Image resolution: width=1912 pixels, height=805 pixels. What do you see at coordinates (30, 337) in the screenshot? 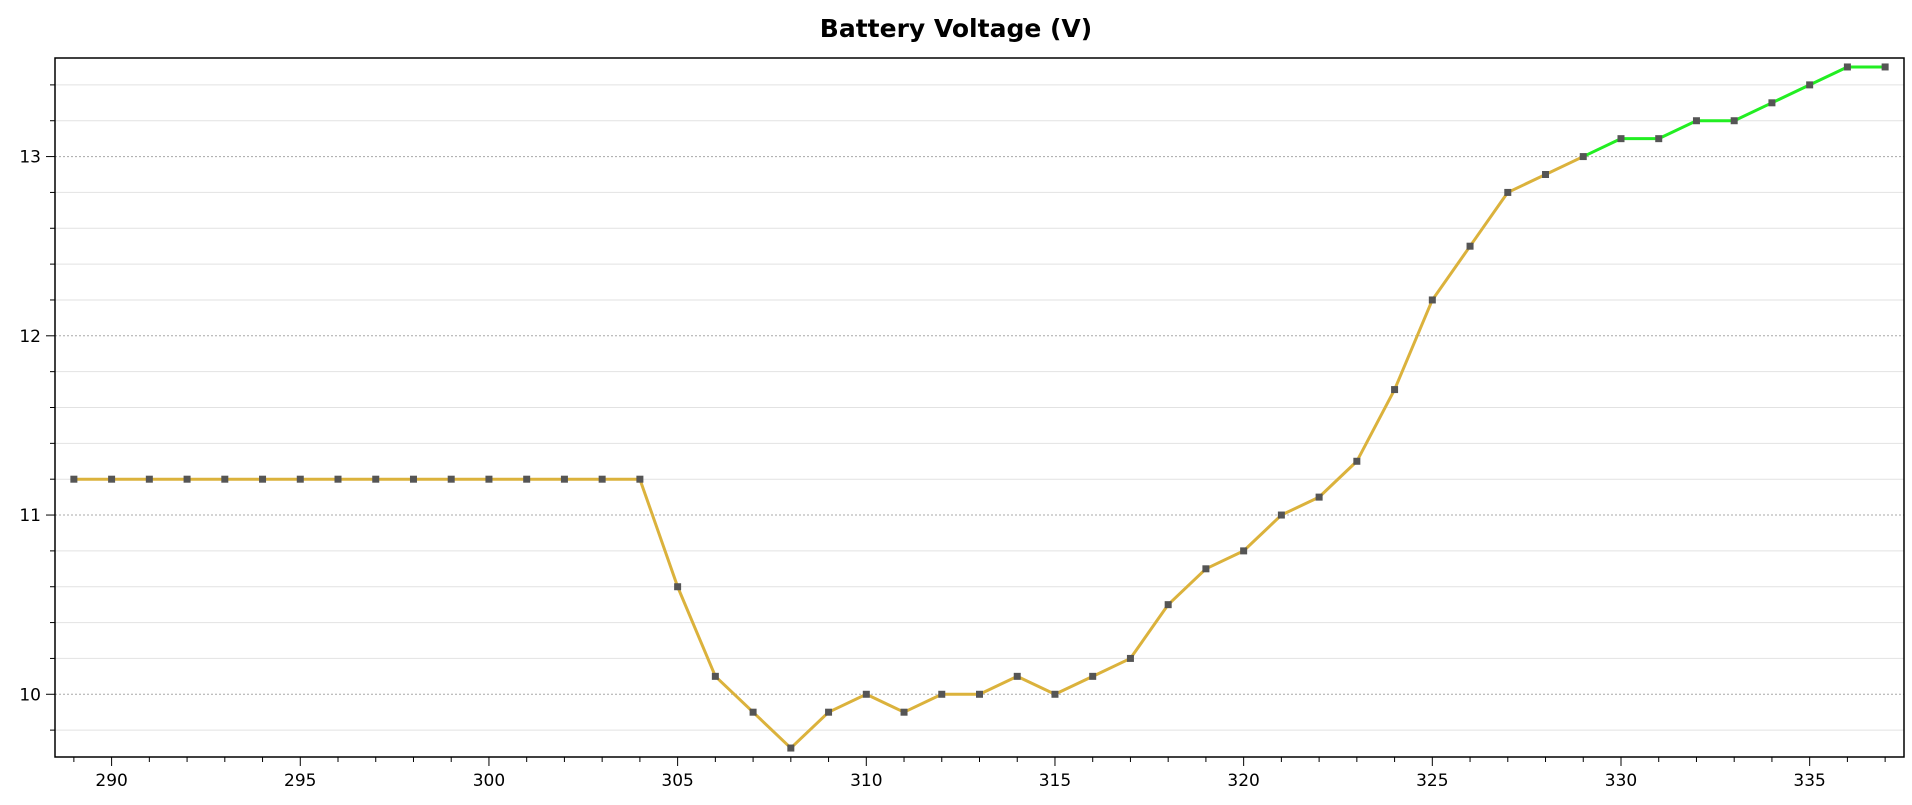
I see `y-tick-label: 12` at bounding box center [30, 337].